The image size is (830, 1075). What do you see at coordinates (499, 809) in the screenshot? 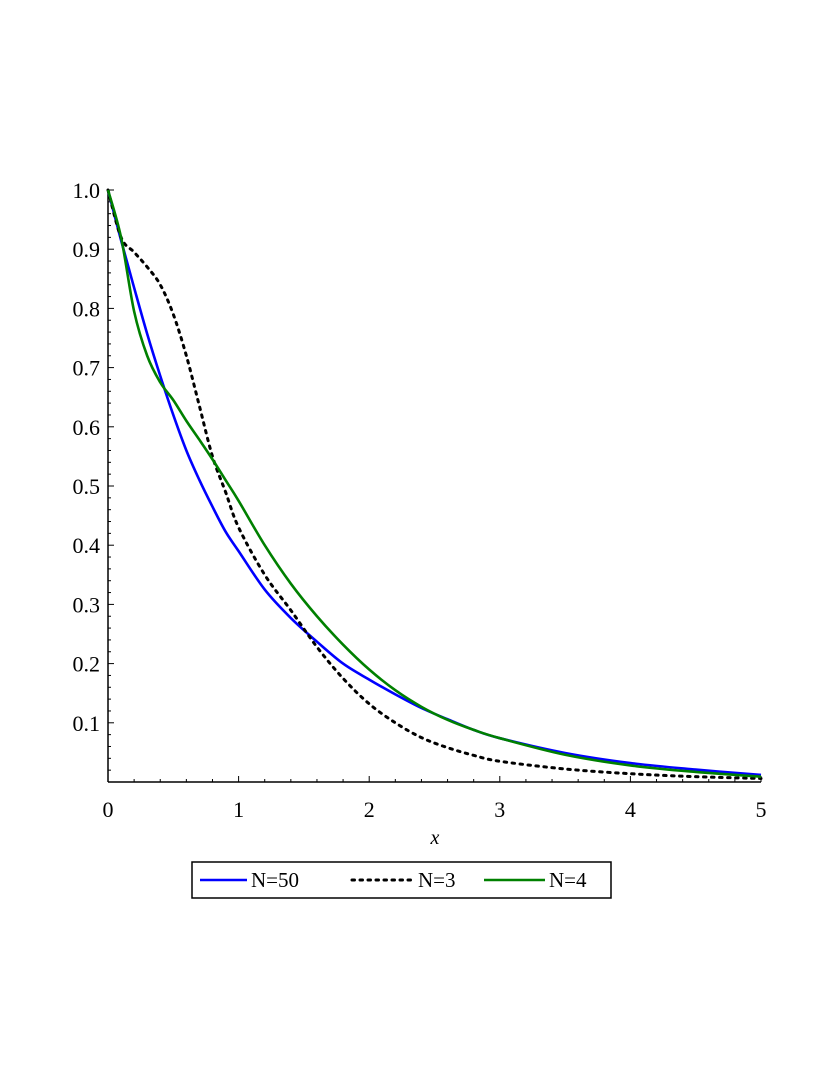
I see `x-tick-label: 3` at bounding box center [499, 809].